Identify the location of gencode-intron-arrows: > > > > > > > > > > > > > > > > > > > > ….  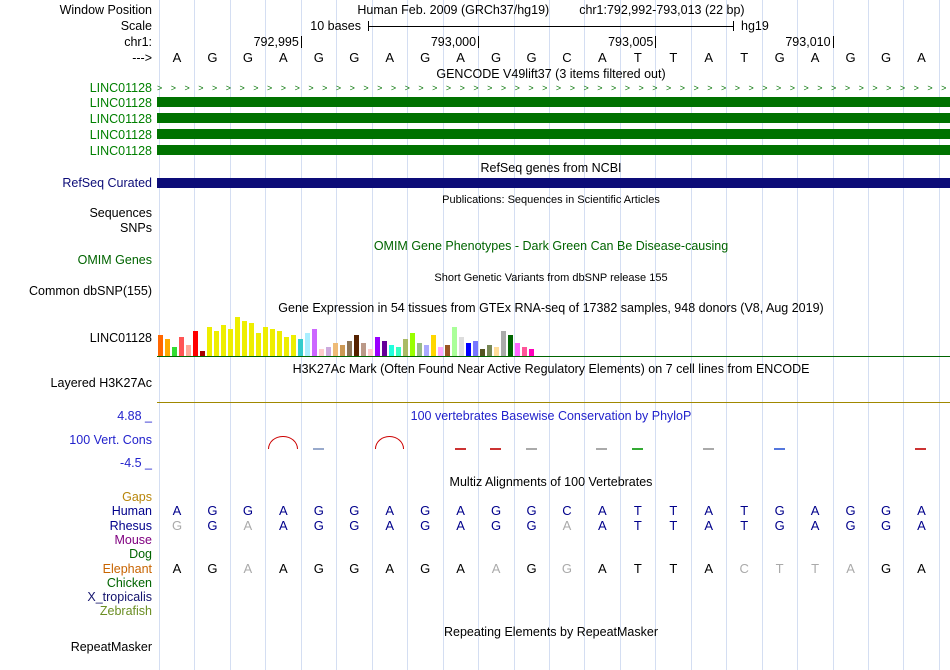
(553, 88).